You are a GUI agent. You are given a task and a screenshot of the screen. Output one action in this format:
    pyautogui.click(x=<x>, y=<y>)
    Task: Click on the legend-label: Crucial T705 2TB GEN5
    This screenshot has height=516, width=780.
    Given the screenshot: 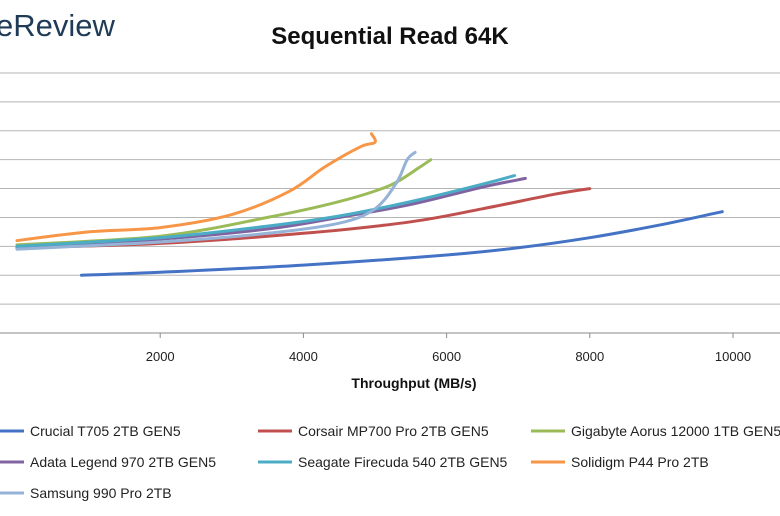 What is the action you would take?
    pyautogui.click(x=105, y=431)
    